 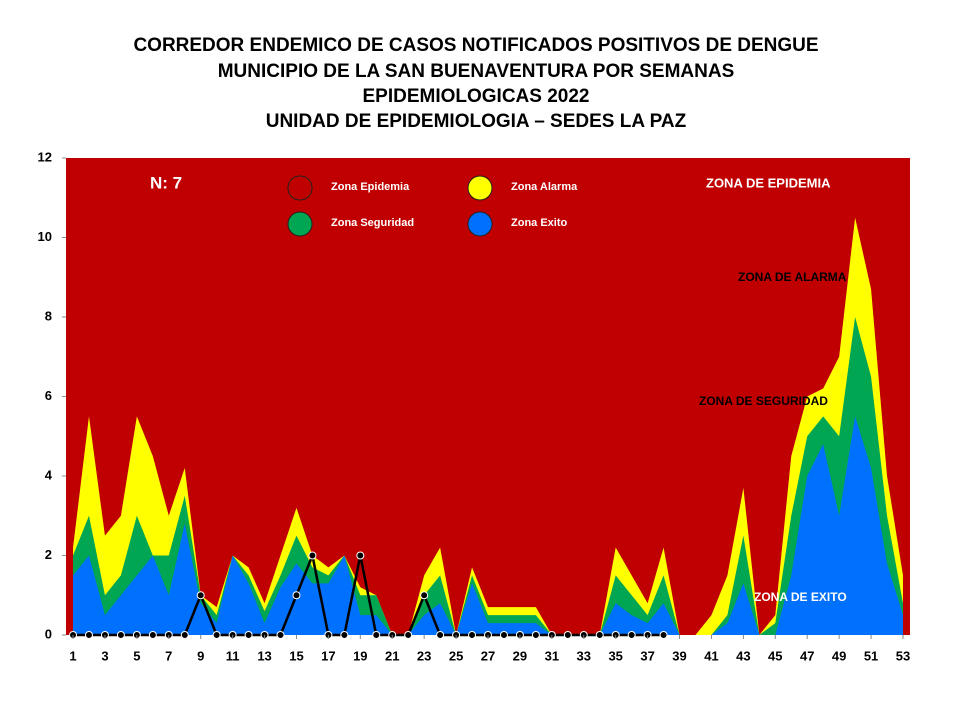 What do you see at coordinates (296, 655) in the screenshot?
I see `x-tick-label: 15` at bounding box center [296, 655].